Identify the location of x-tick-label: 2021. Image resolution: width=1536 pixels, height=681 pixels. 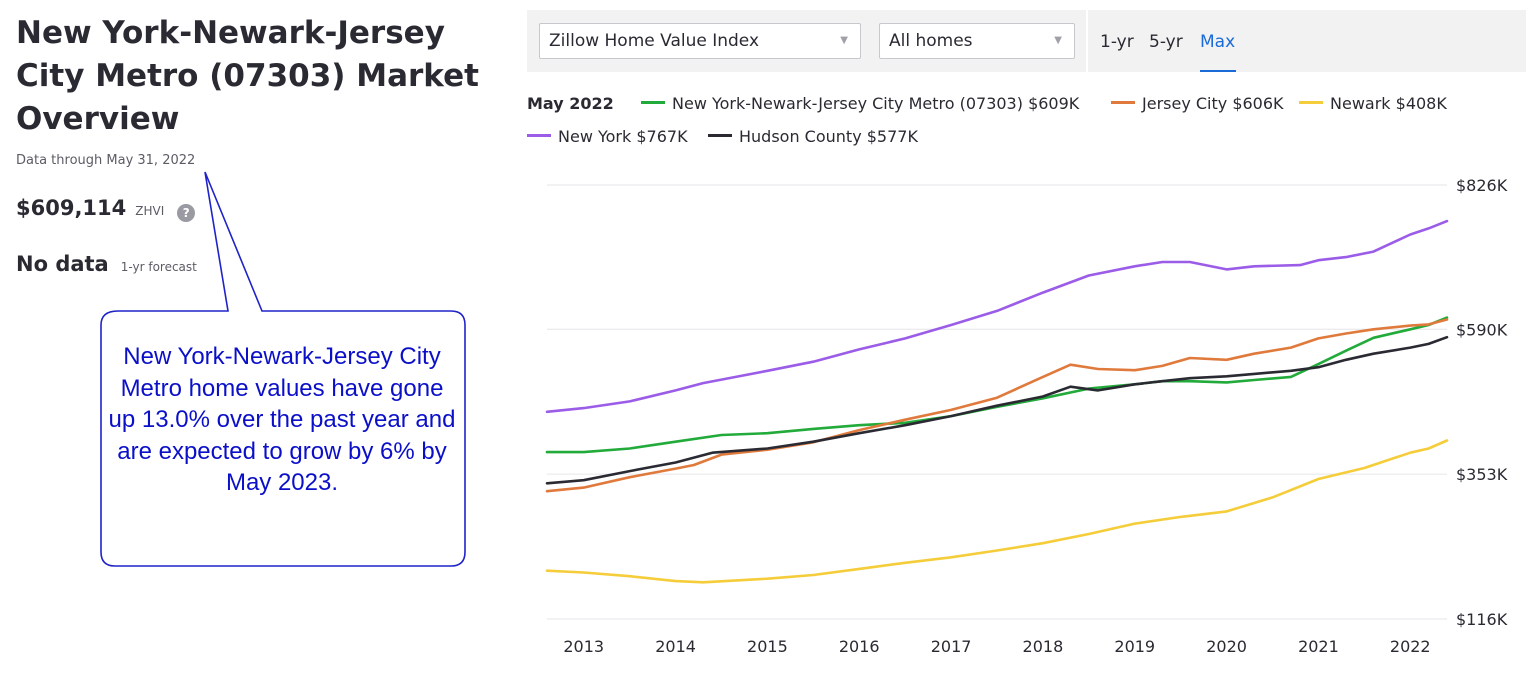
(1318, 646).